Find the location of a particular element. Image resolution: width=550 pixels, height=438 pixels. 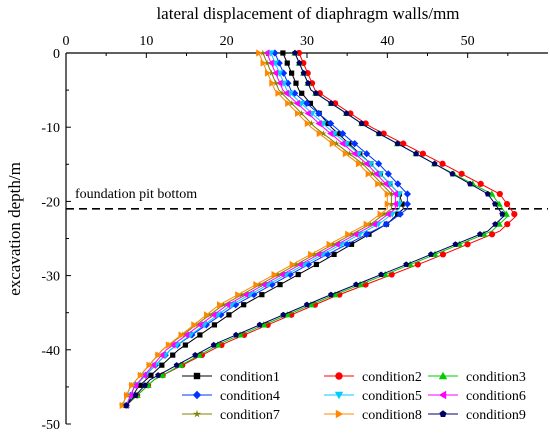

legend-label: condition1 is located at coordinates (250, 377).